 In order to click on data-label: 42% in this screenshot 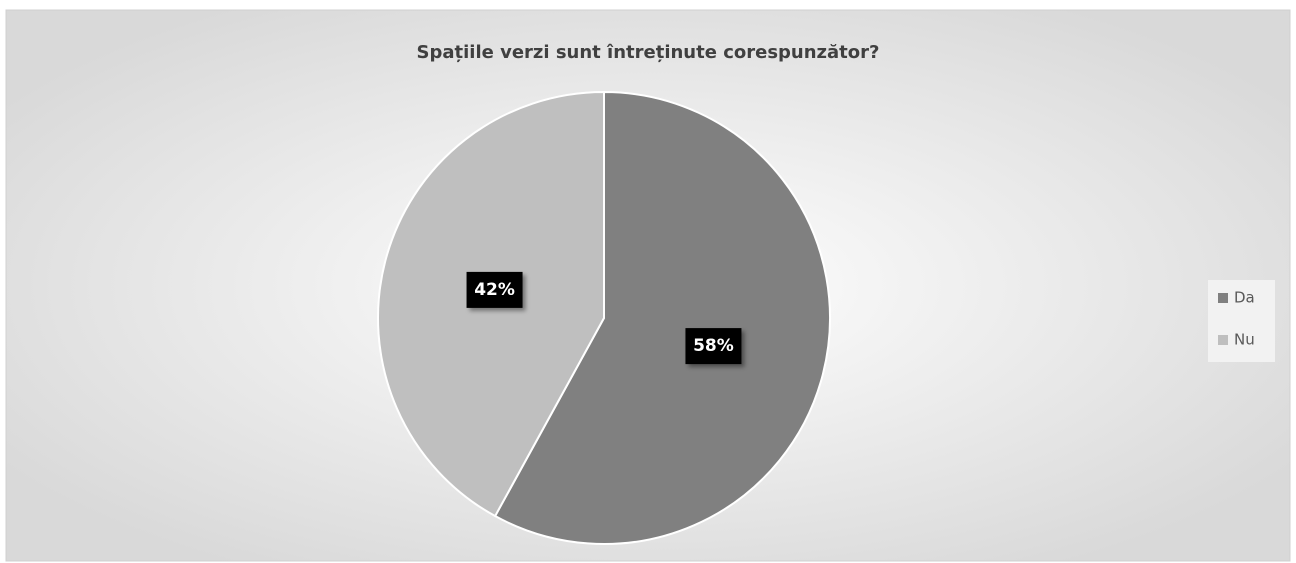, I will do `click(494, 290)`.